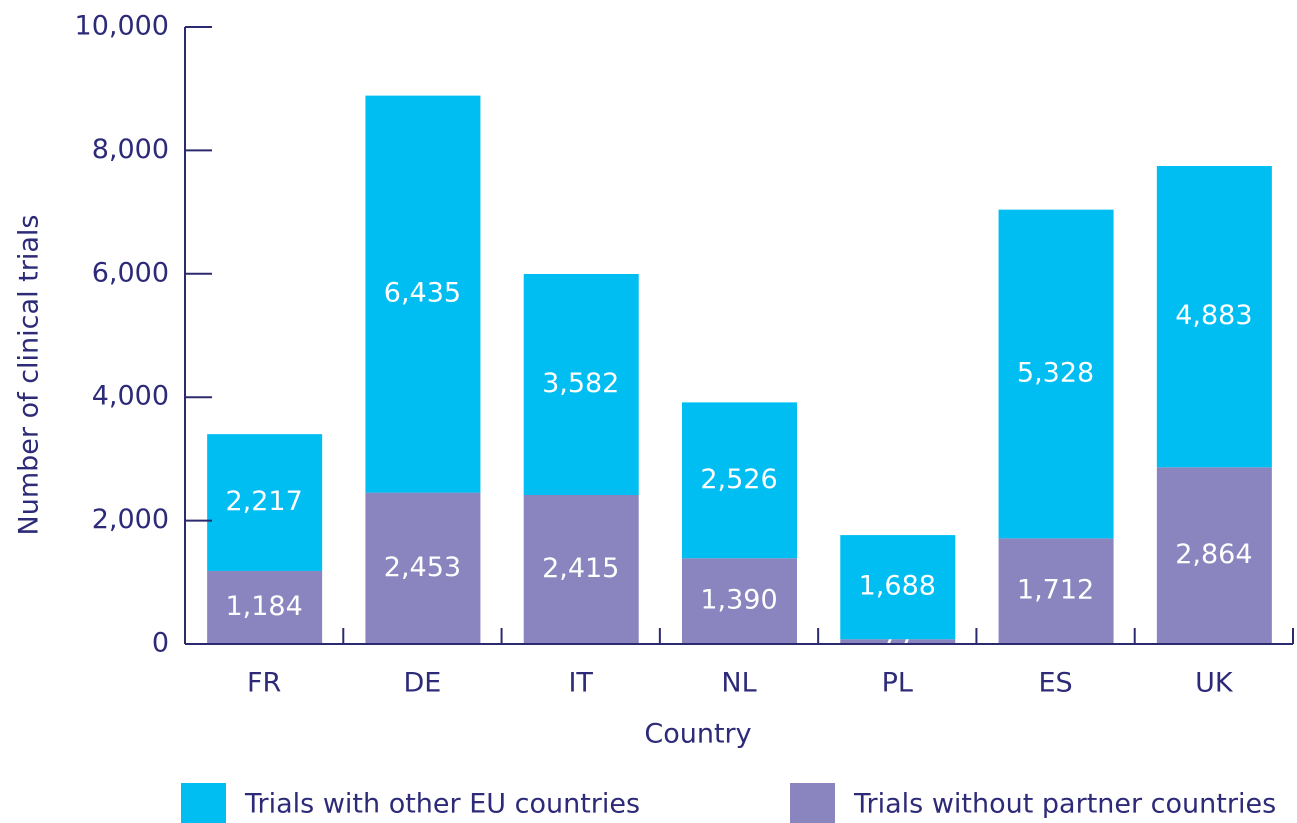  I want to click on value-label: 1,390, so click(738, 600).